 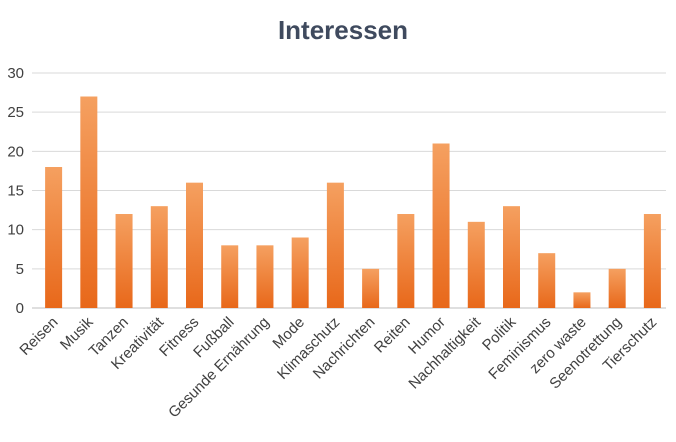 What do you see at coordinates (265, 276) in the screenshot?
I see `bar-gesunde-ernährung` at bounding box center [265, 276].